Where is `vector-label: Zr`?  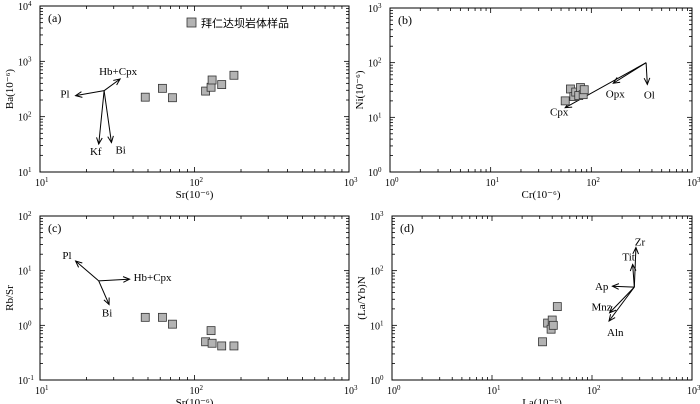 vector-label: Zr is located at coordinates (640, 243).